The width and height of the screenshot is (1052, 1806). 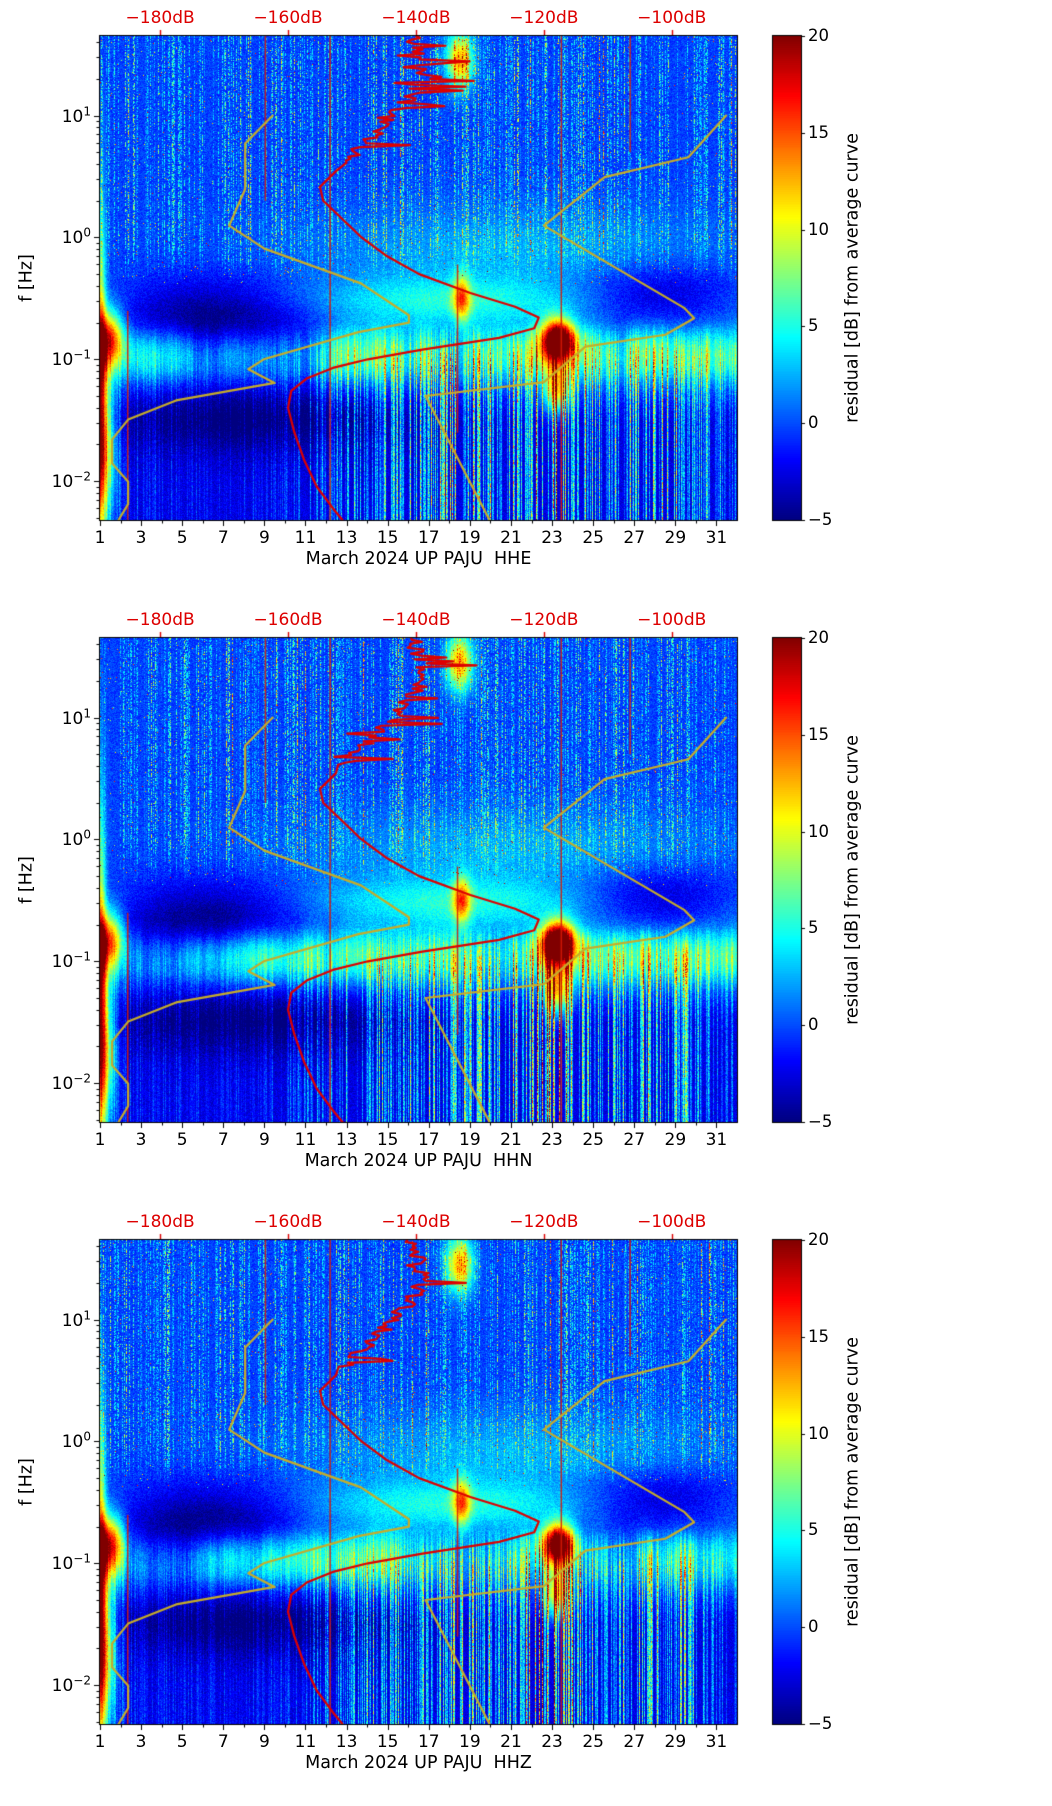 What do you see at coordinates (418, 1763) in the screenshot?
I see `x-axis-title-hhz: March 2024 UP PAJU HHZ` at bounding box center [418, 1763].